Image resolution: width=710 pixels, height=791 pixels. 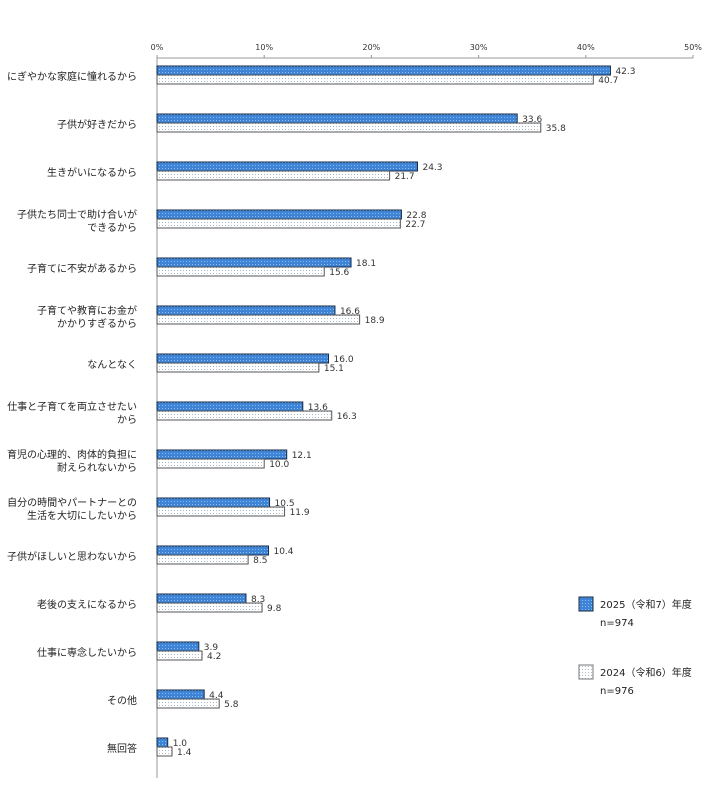 I want to click on category-label: なんとなく, so click(x=112, y=365).